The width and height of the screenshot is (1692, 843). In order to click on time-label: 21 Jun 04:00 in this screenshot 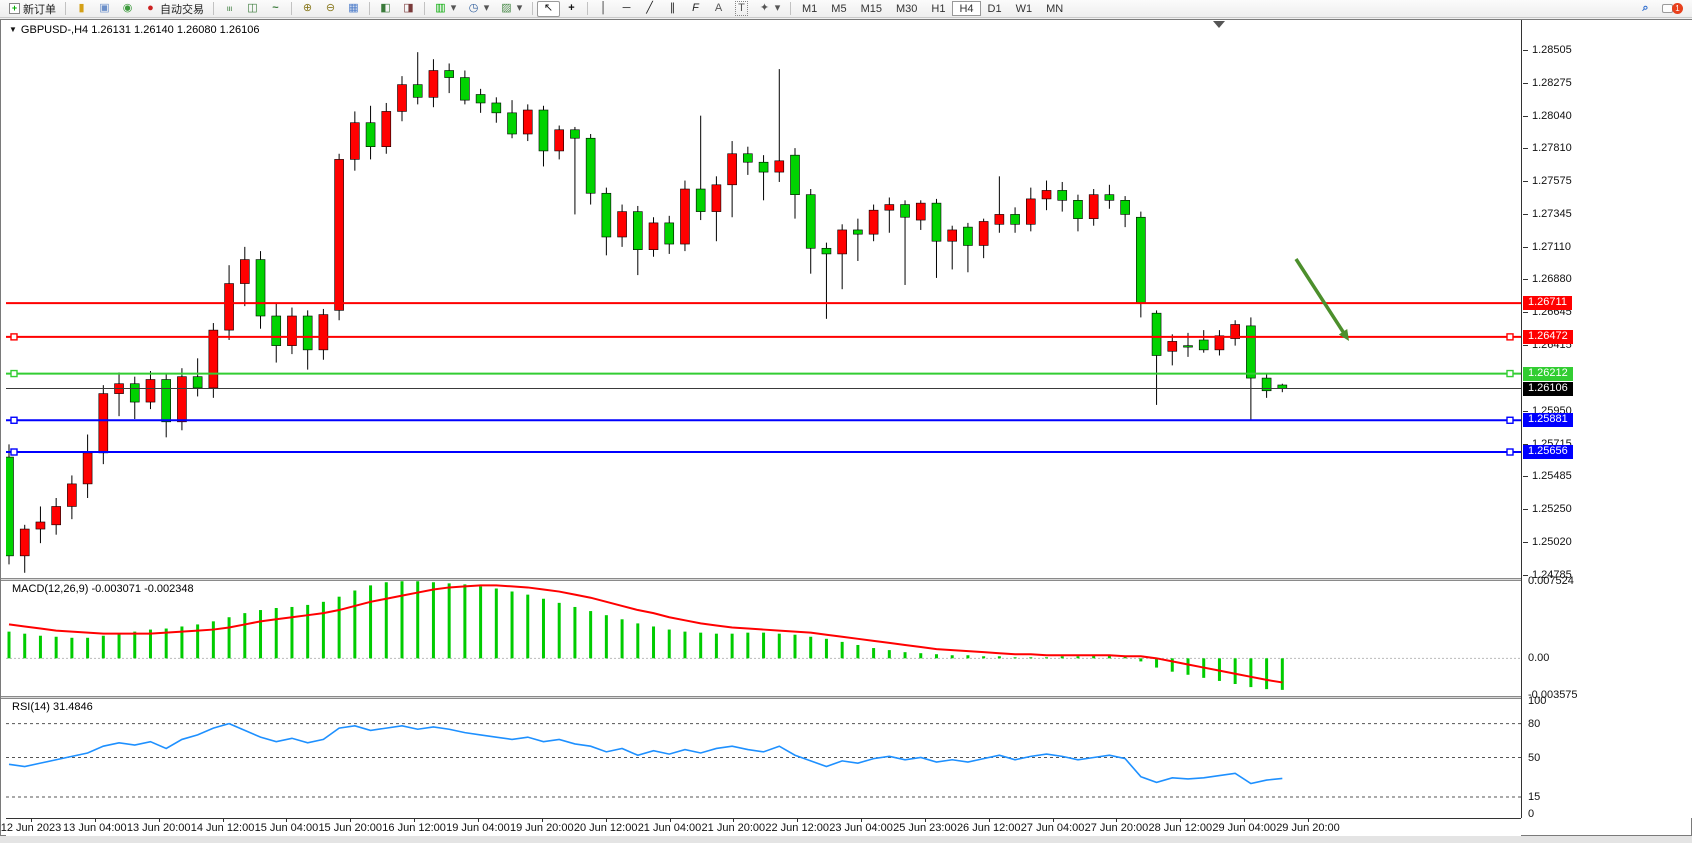, I will do `click(669, 828)`.